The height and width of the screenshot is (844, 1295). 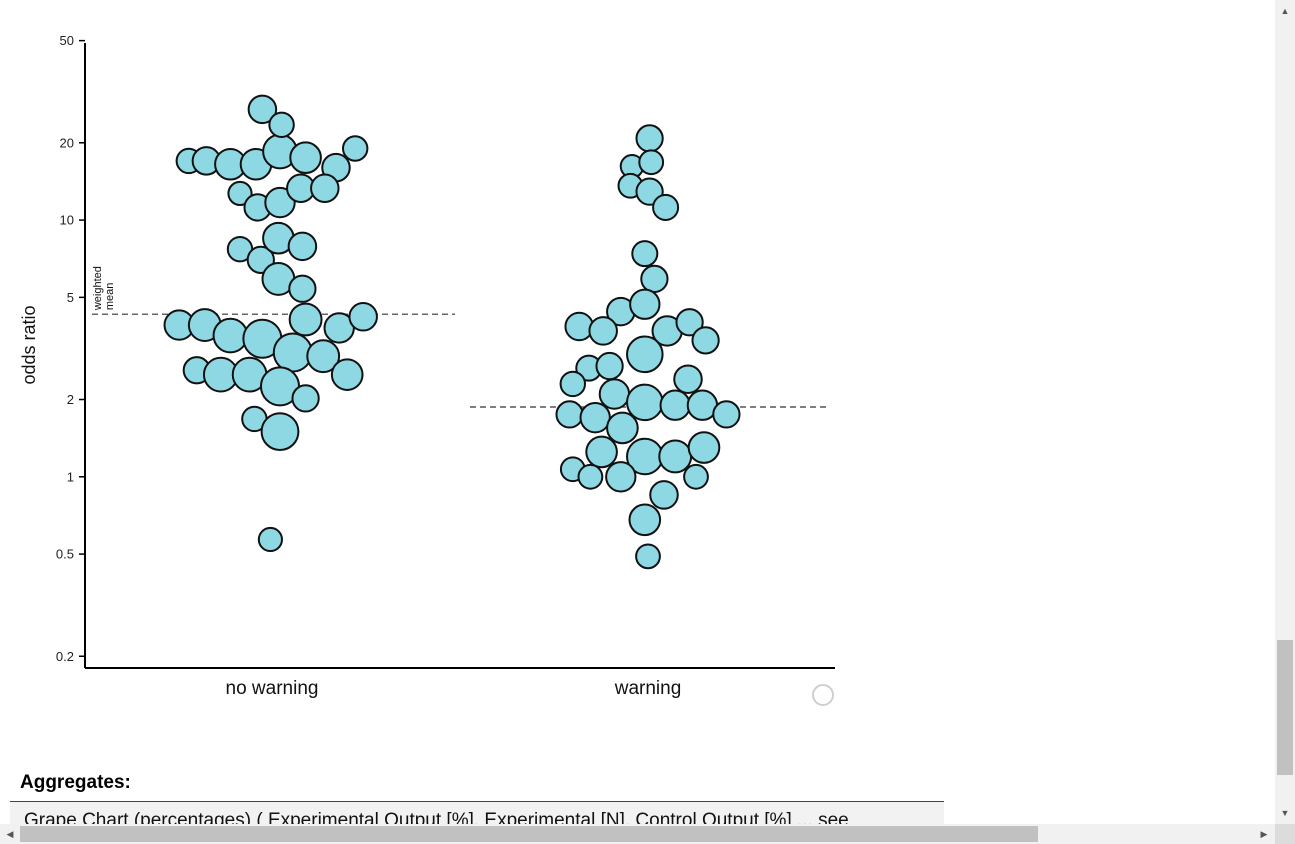 I want to click on y-tick-label: 0.2, so click(x=65, y=656).